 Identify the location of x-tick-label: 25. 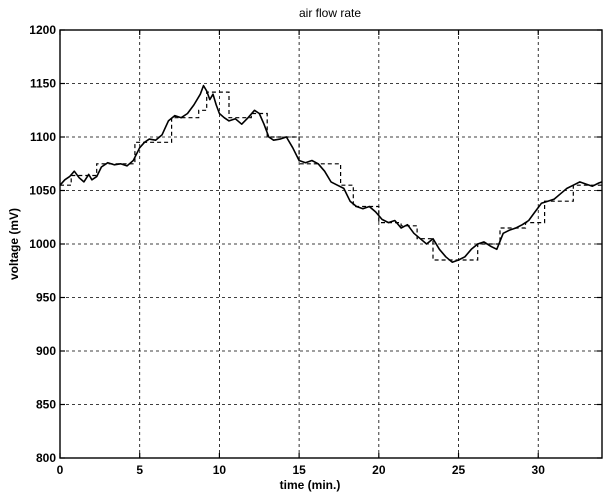
(459, 470).